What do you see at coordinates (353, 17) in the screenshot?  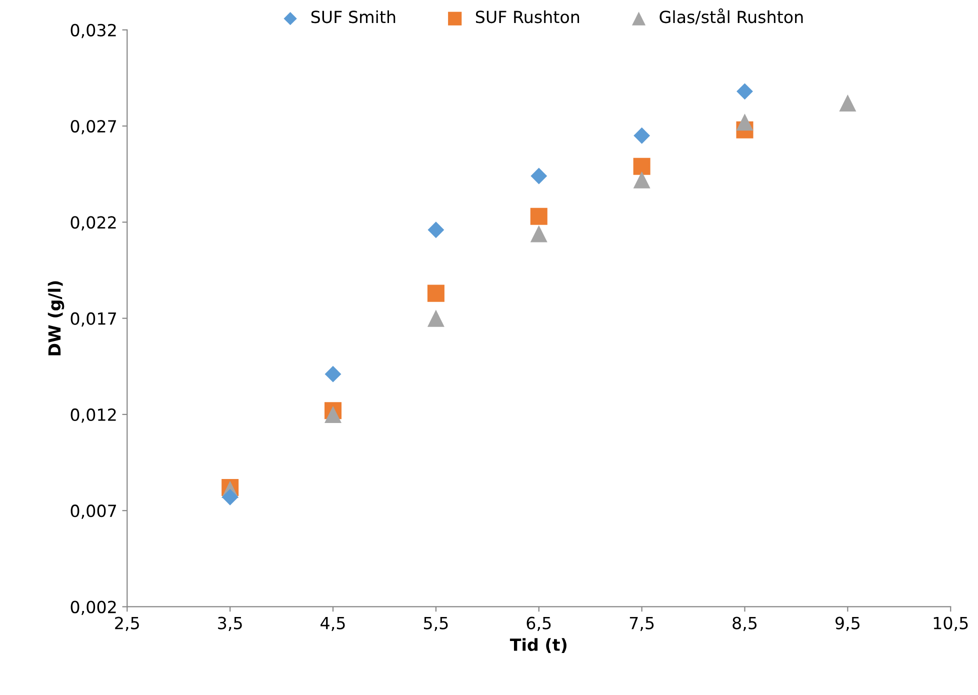 I see `legend-label: SUF Smith` at bounding box center [353, 17].